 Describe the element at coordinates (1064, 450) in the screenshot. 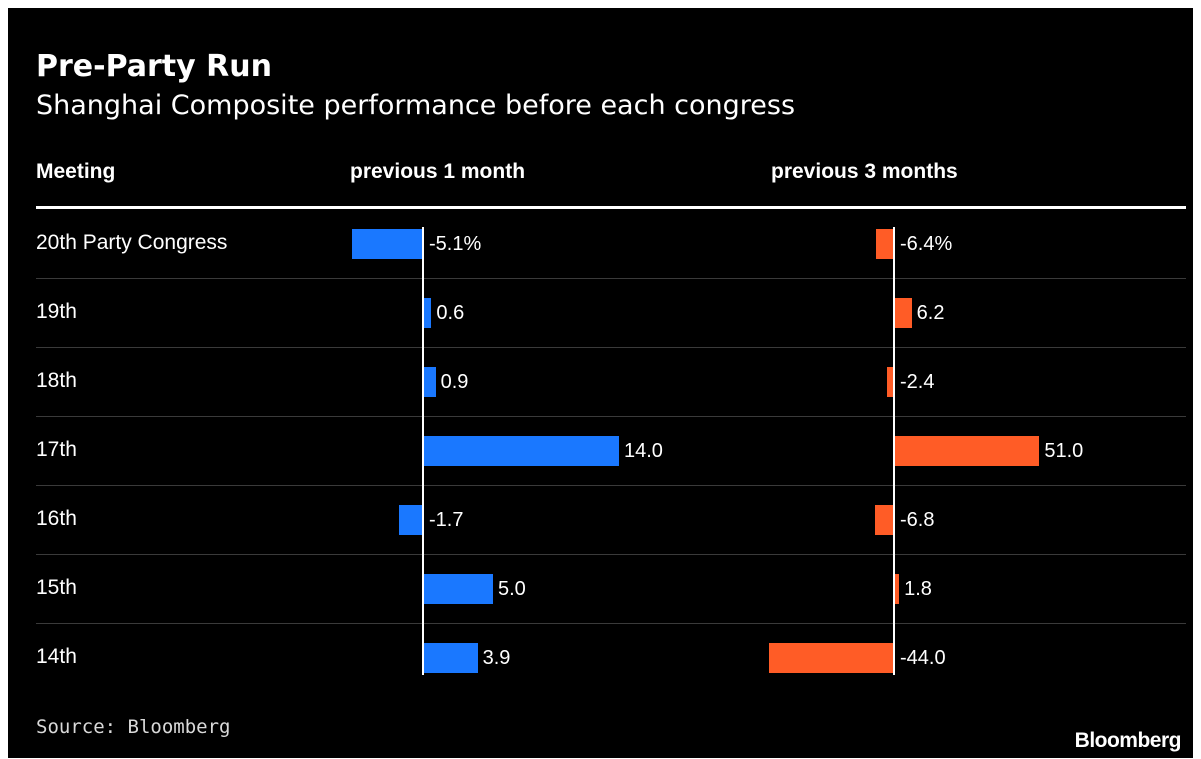

I see `value-label-three-months: 51.0` at that location.